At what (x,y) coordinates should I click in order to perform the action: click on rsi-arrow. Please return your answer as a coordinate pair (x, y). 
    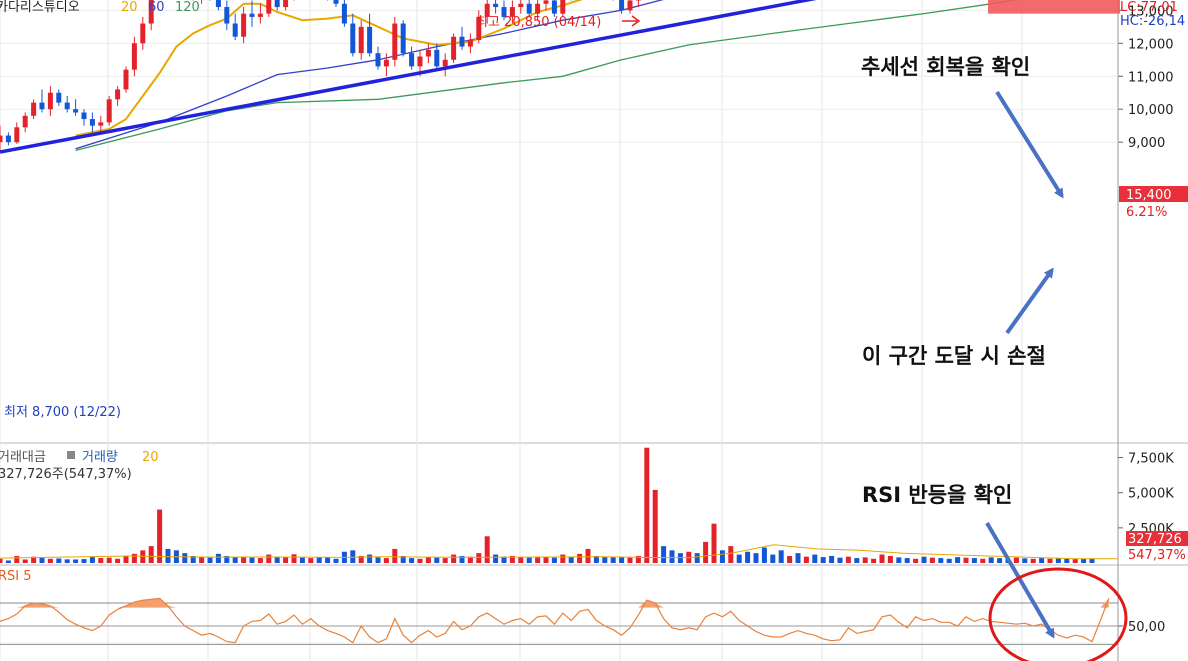
    Looking at the image, I should click on (1020, 580).